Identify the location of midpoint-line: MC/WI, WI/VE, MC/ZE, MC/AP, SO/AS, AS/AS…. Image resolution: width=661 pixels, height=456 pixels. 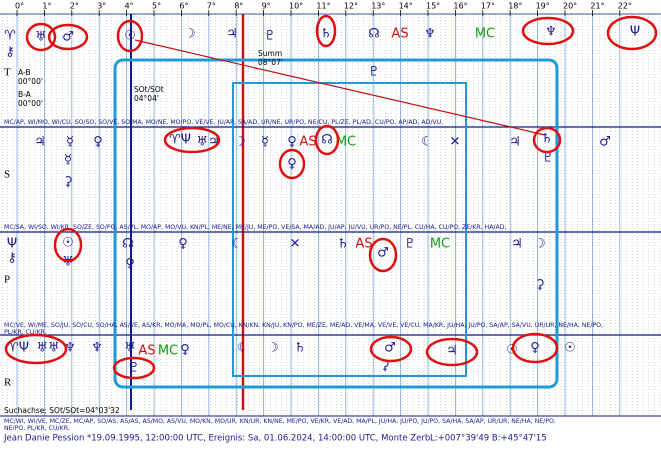
(280, 421).